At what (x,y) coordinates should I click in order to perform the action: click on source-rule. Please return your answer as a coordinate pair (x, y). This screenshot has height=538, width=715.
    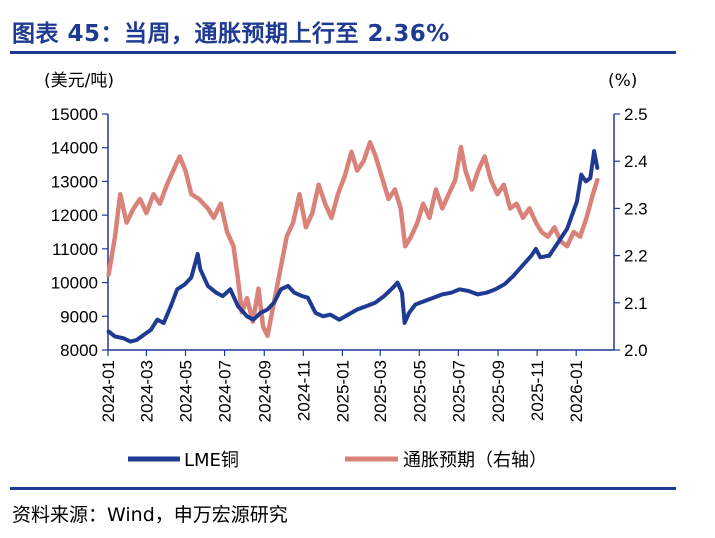
    Looking at the image, I should click on (343, 488).